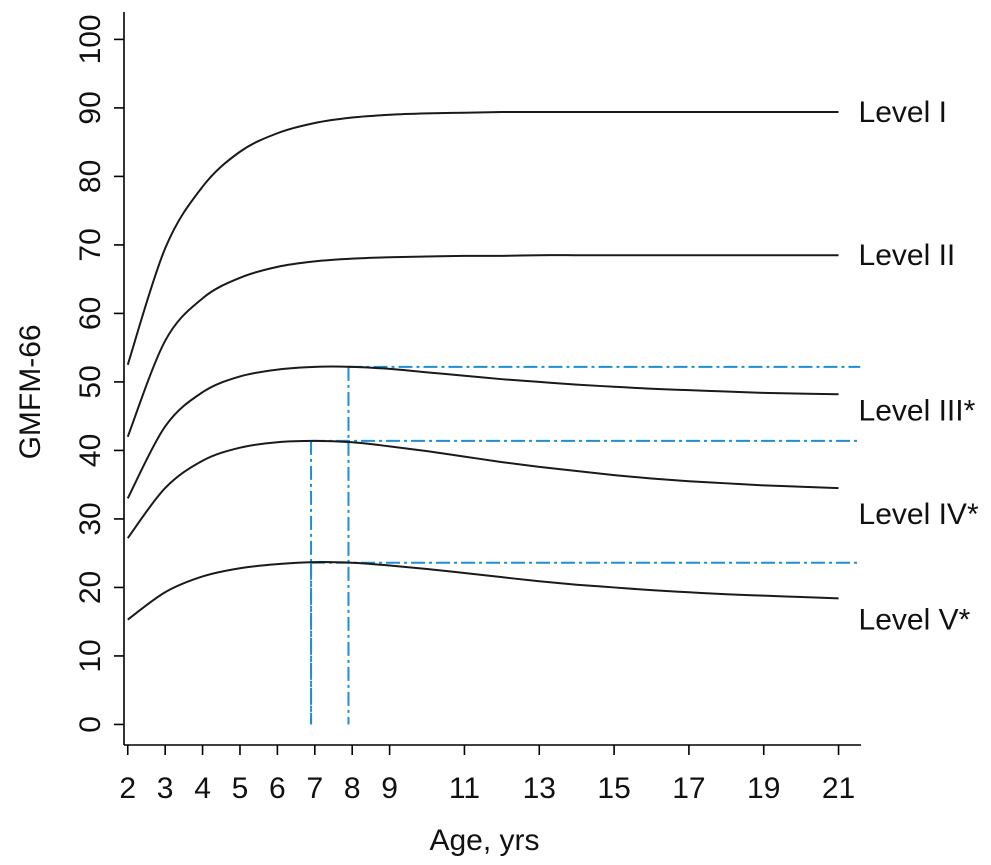 This screenshot has height=865, width=991. Describe the element at coordinates (389, 788) in the screenshot. I see `x-tick-label: 9` at that location.